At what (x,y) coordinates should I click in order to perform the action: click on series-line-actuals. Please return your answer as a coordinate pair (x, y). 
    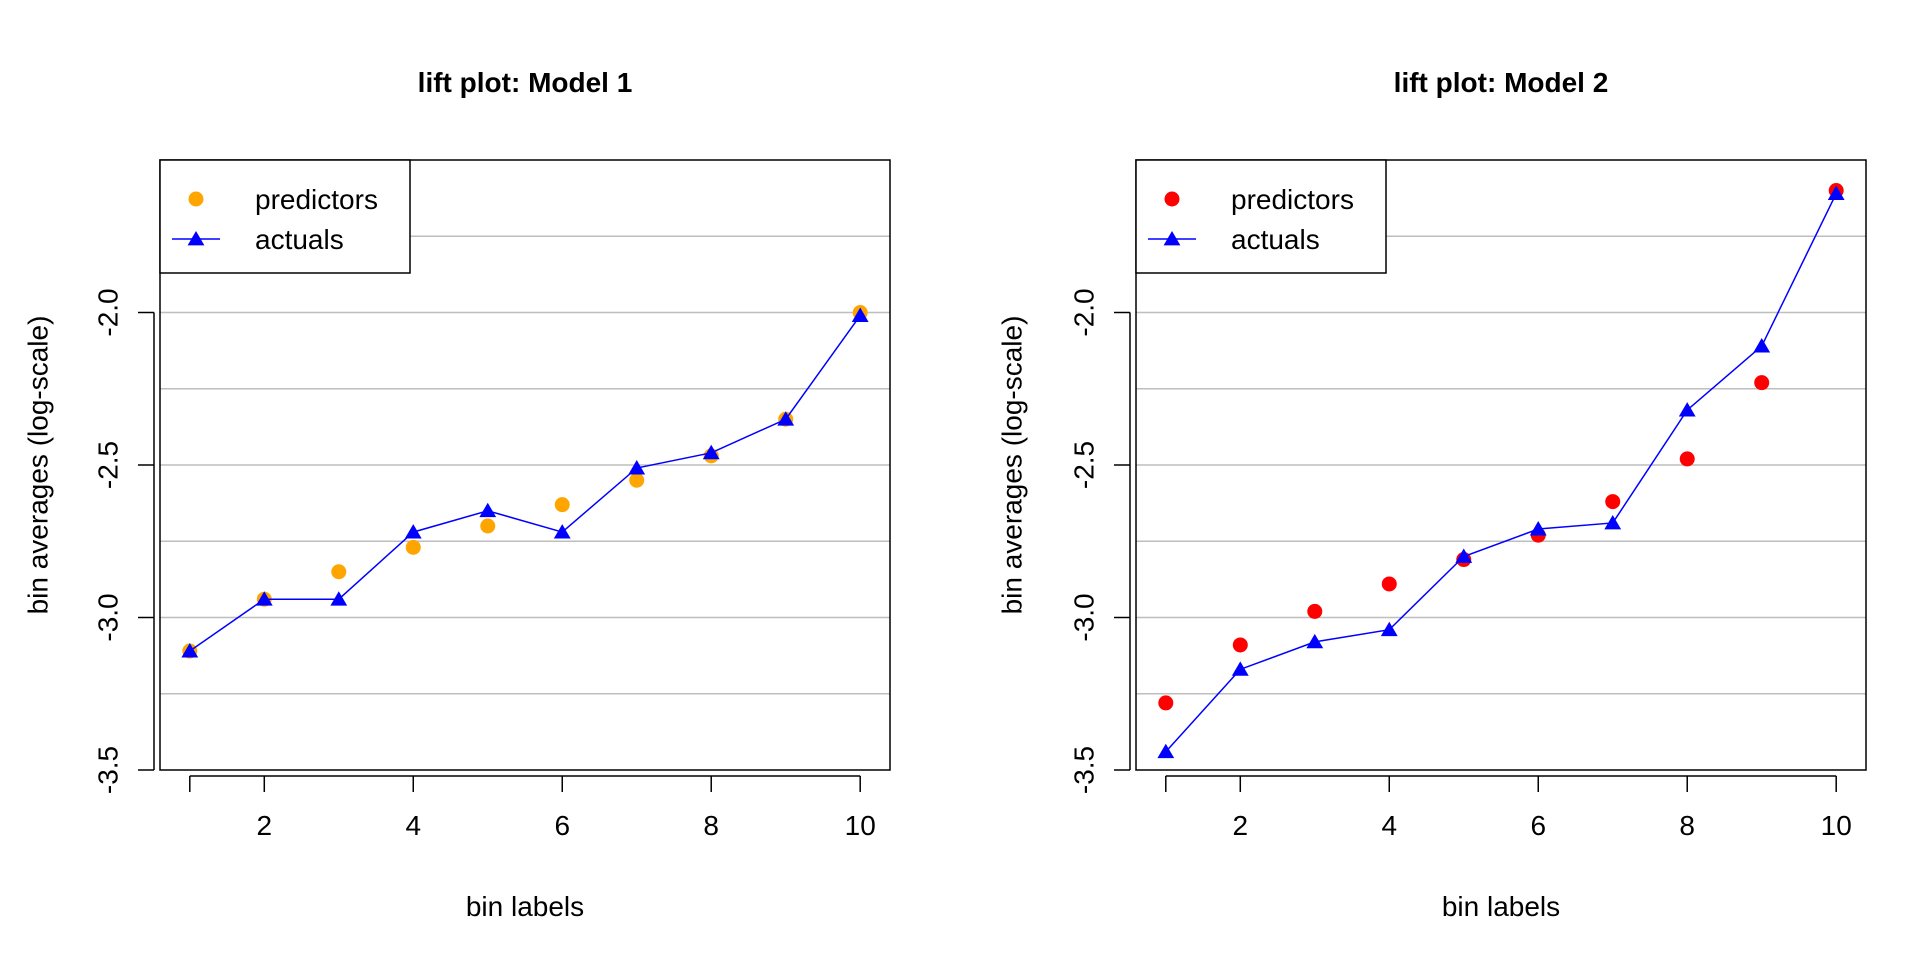
    Looking at the image, I should click on (525, 483).